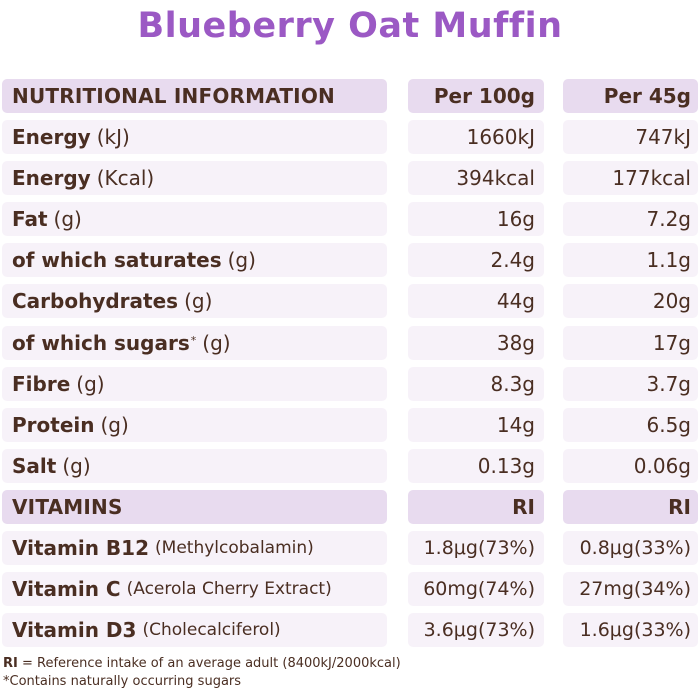  What do you see at coordinates (476, 260) in the screenshot?
I see `value-per-100g: 2.4g` at bounding box center [476, 260].